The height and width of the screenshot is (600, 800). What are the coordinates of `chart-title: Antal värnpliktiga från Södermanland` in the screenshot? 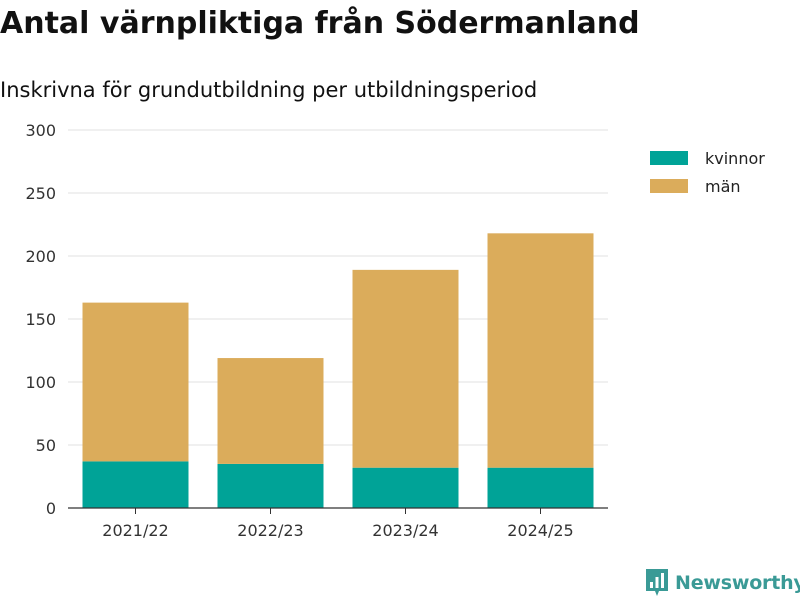 It's located at (320, 23).